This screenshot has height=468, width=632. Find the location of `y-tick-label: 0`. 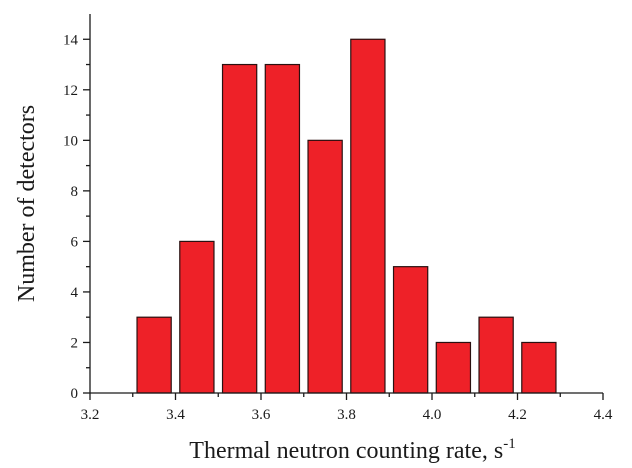

y-tick-label: 0 is located at coordinates (75, 394).